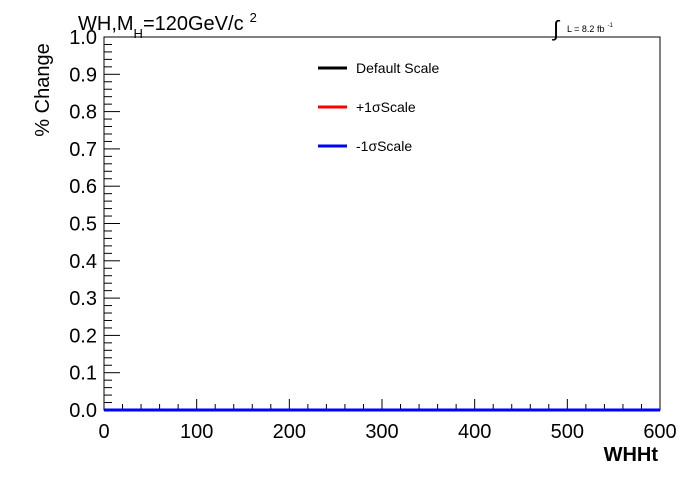 The height and width of the screenshot is (477, 696). What do you see at coordinates (381, 432) in the screenshot?
I see `x-tick-label: 300` at bounding box center [381, 432].